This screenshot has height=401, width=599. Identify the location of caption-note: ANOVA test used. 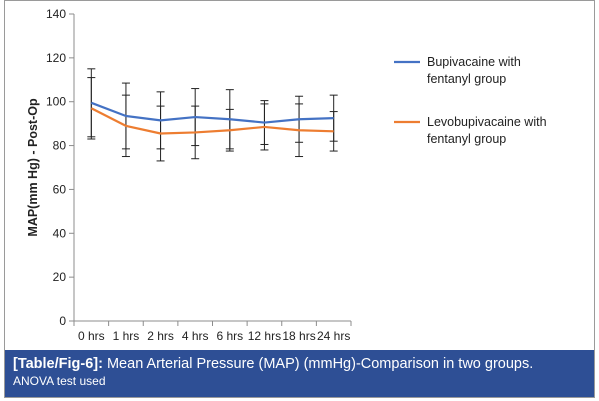
(59, 381).